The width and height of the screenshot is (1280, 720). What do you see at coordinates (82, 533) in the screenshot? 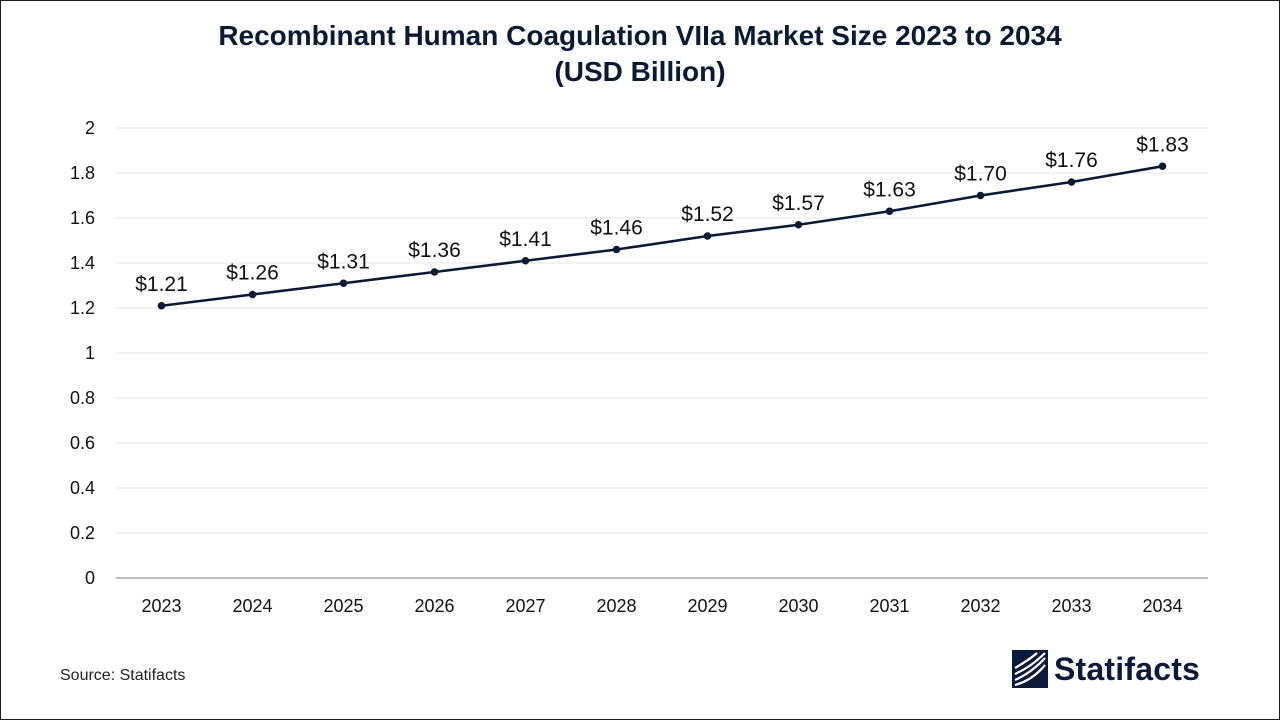
I see `y-tick-label: 0.2` at bounding box center [82, 533].